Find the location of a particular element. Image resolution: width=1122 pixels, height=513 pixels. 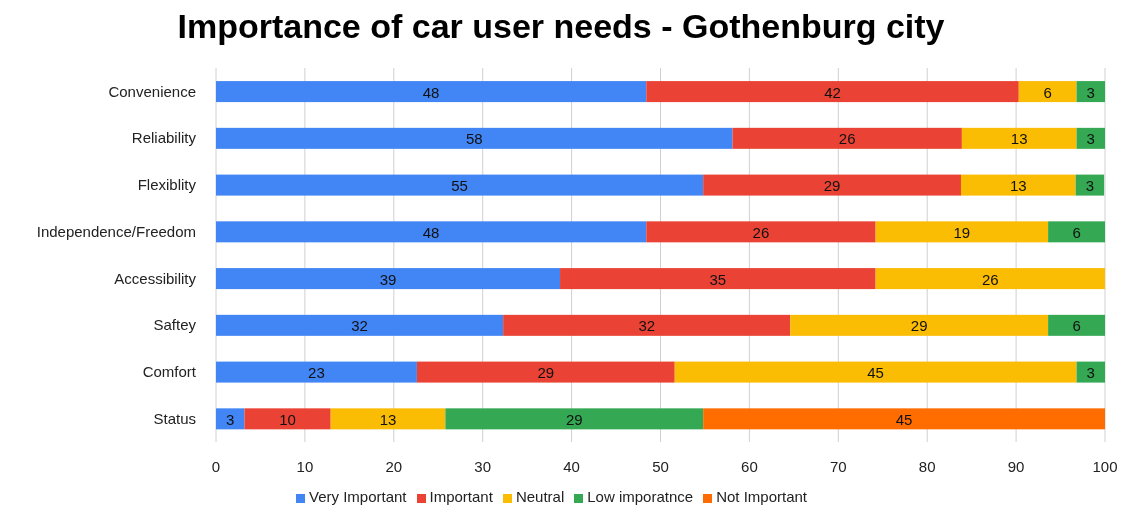

y-tick-label: Accessibility is located at coordinates (155, 278).